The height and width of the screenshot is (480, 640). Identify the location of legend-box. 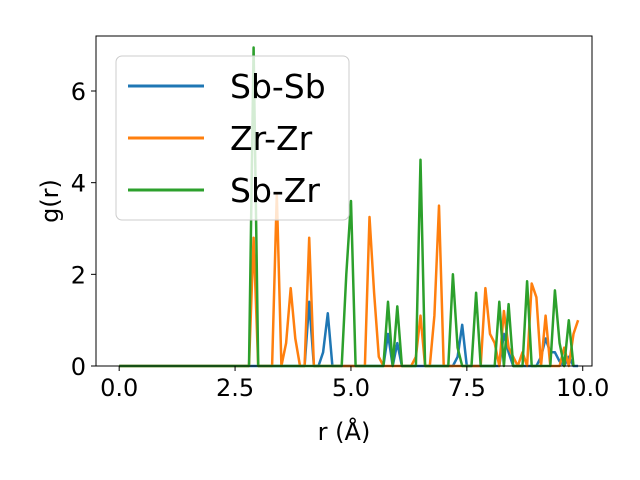
(232, 138).